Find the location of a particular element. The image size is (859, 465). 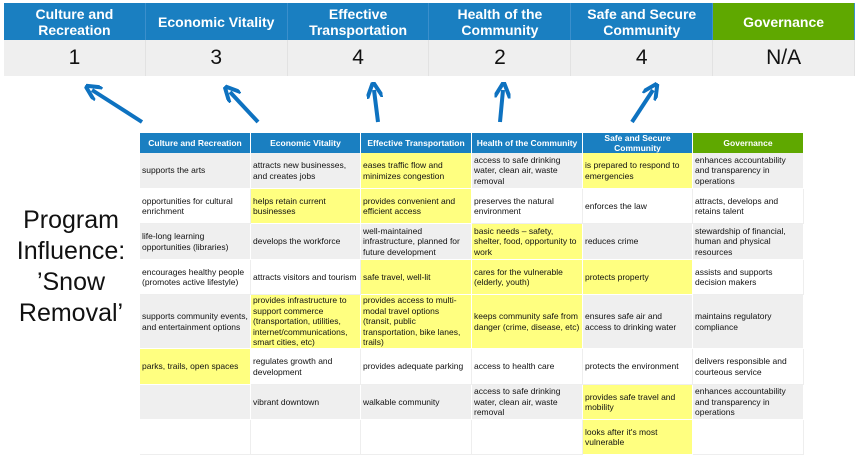

category-header: Governance is located at coordinates (784, 21).